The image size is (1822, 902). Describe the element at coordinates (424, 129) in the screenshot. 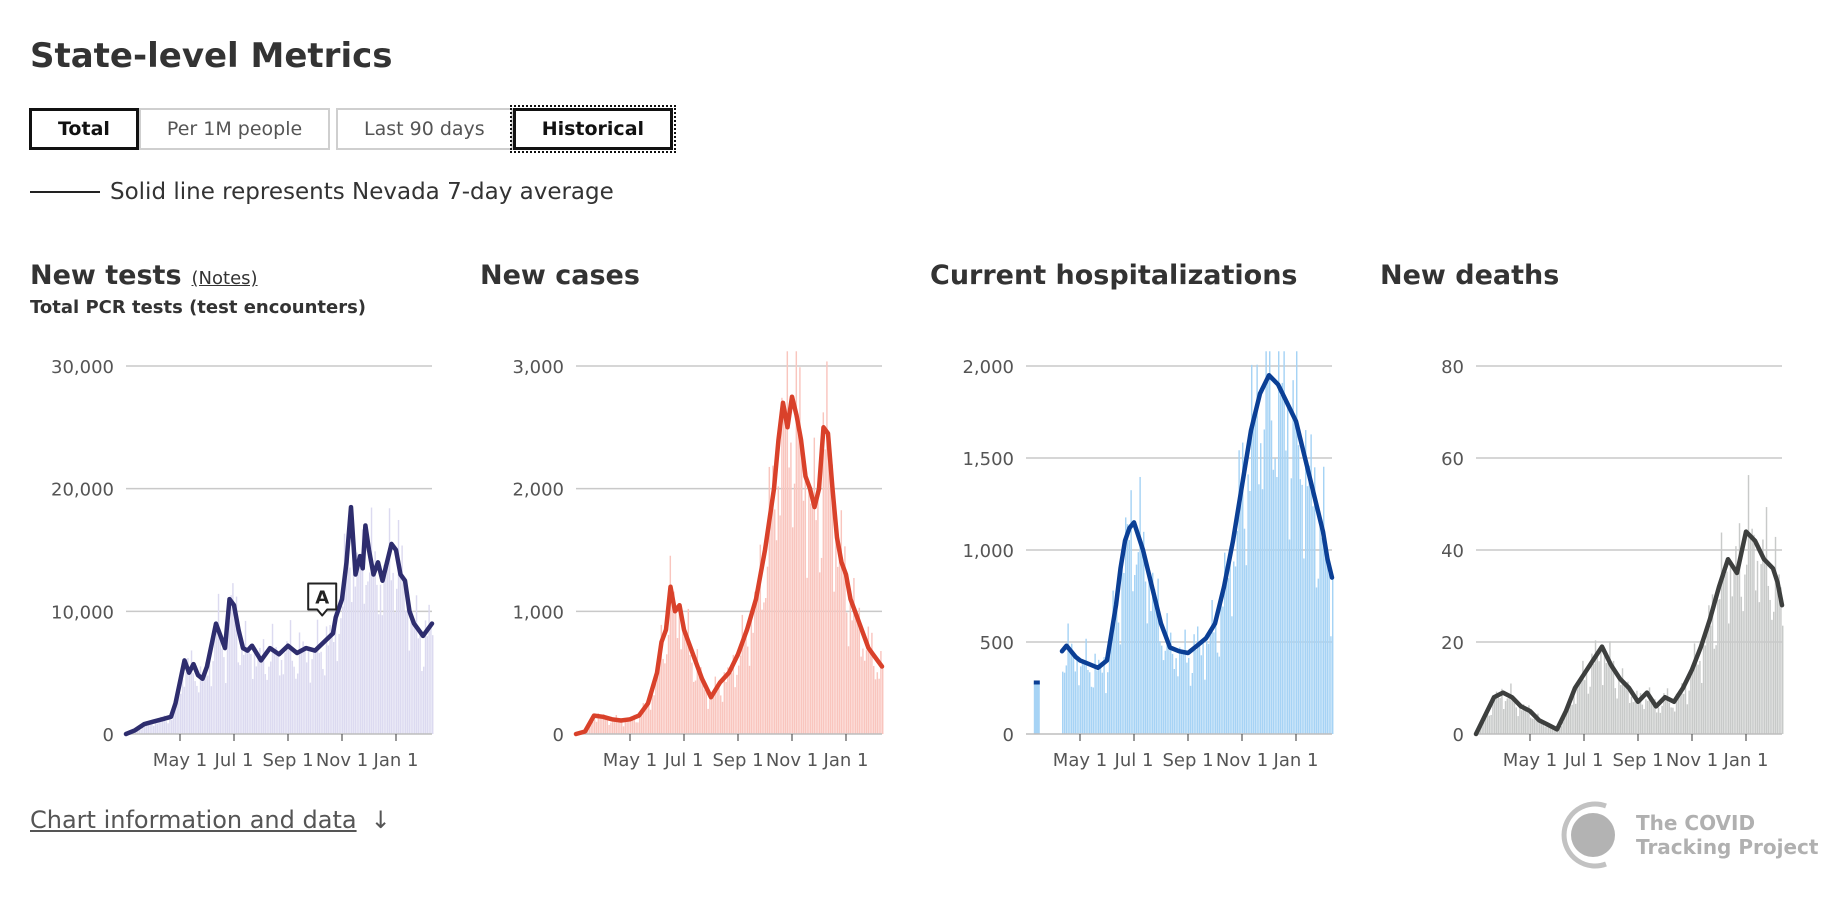

I see `last-90-days-toggle-button: Last 90 days` at that location.